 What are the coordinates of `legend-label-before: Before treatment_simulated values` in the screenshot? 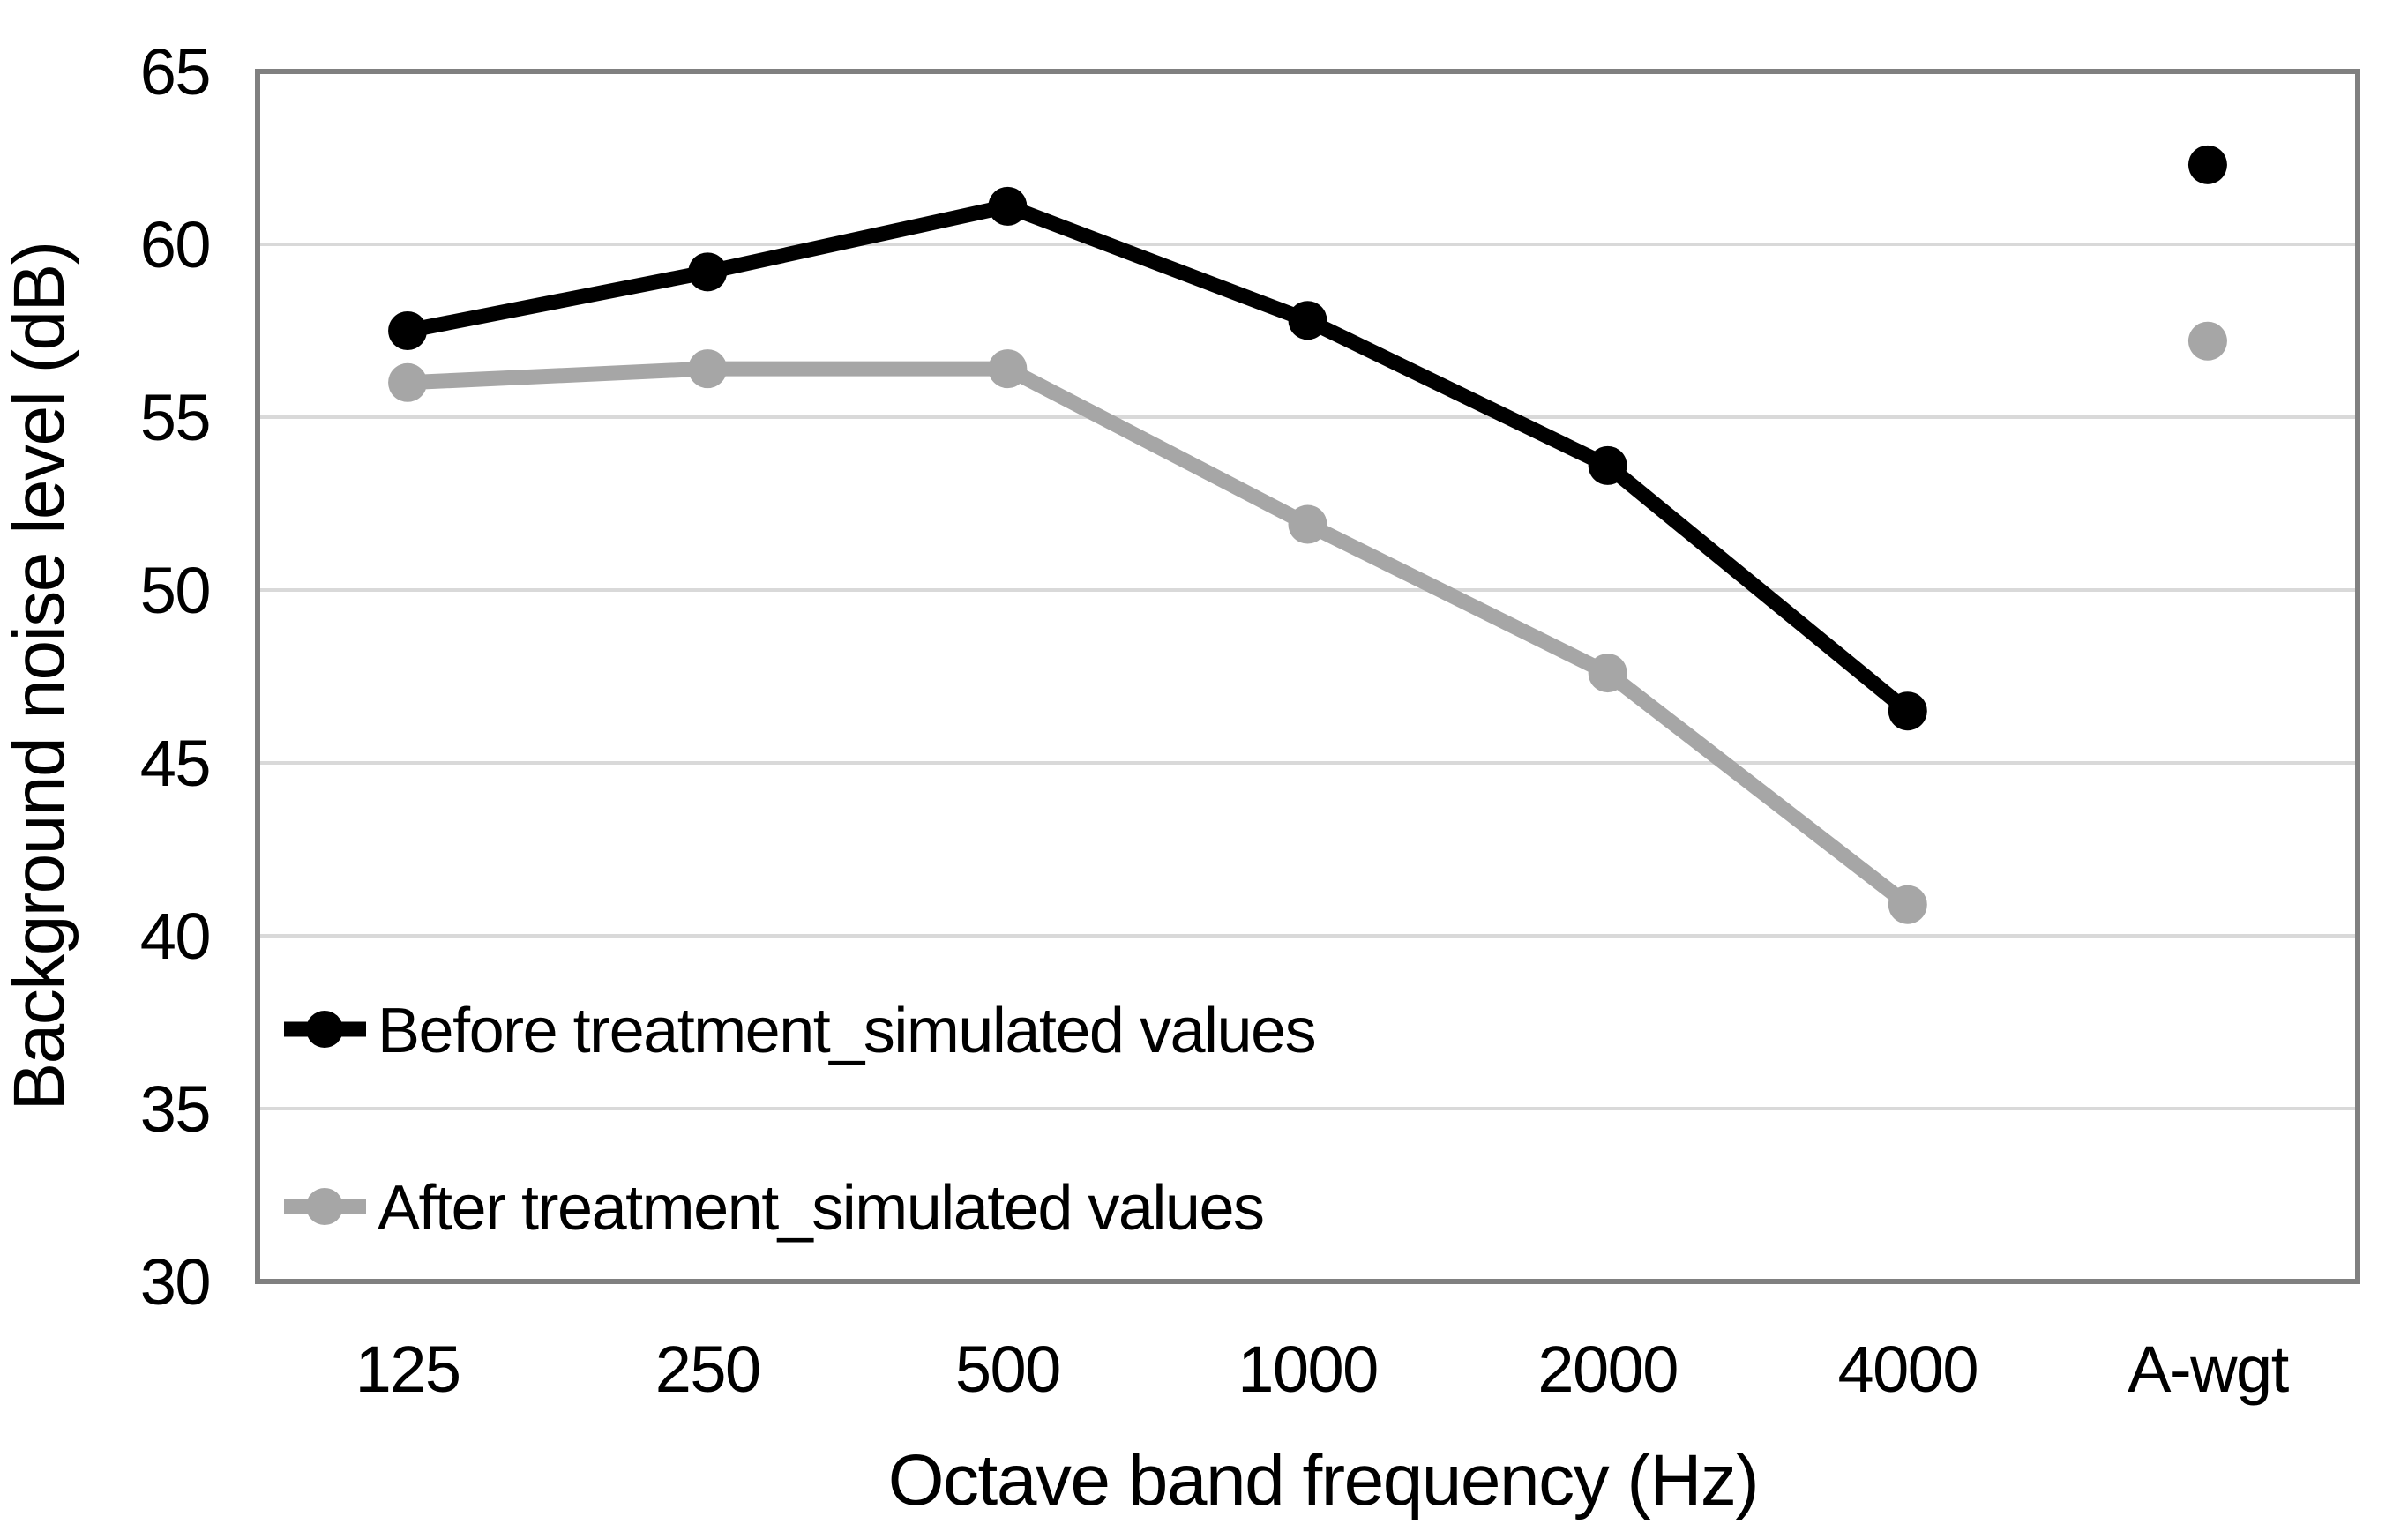 It's located at (846, 1031).